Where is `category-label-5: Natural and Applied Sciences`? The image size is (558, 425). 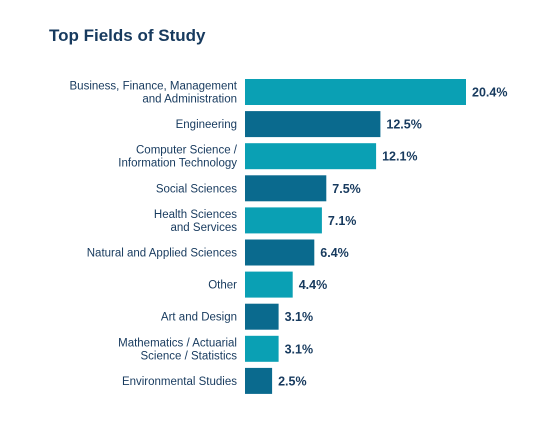 category-label-5: Natural and Applied Sciences is located at coordinates (162, 254).